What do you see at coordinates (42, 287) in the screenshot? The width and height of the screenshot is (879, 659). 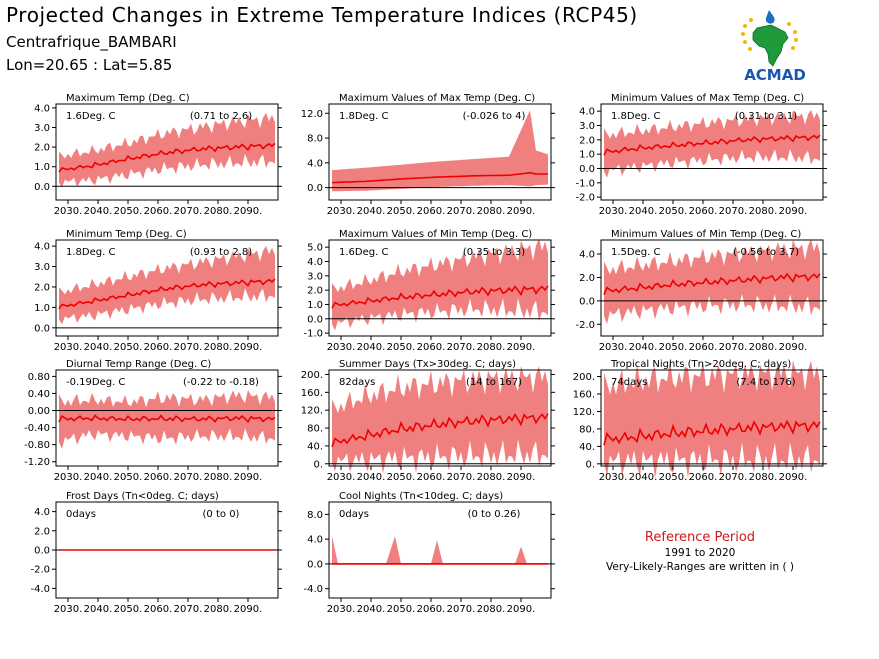 I see `y-tick-label: 2.0` at bounding box center [42, 287].